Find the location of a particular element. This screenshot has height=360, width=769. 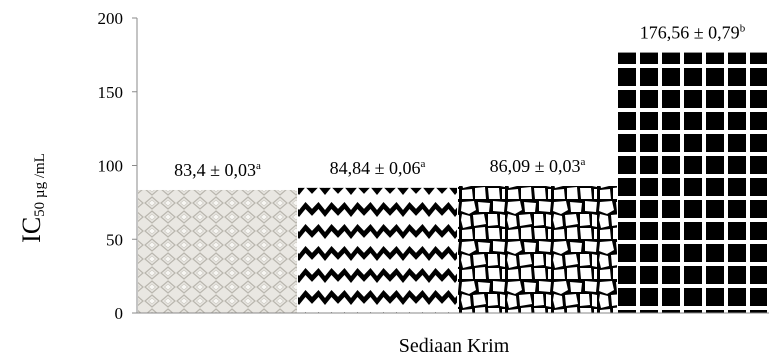

y-axis-title: IC50 µg /mL is located at coordinates (32, 198).